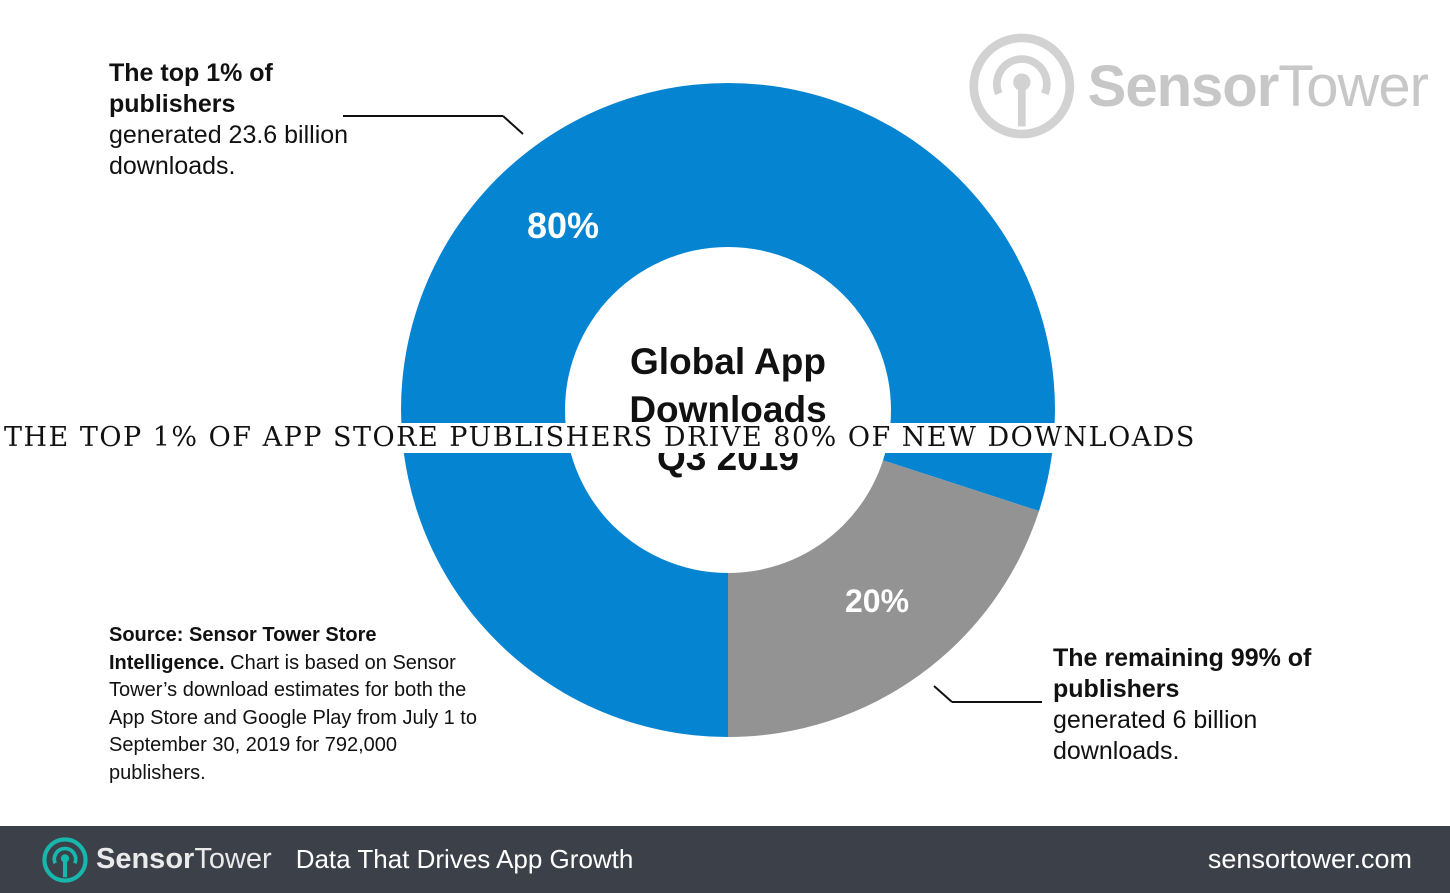 The image size is (1450, 893). I want to click on sensor-tower-watermark: SensorTower, so click(1198, 86).